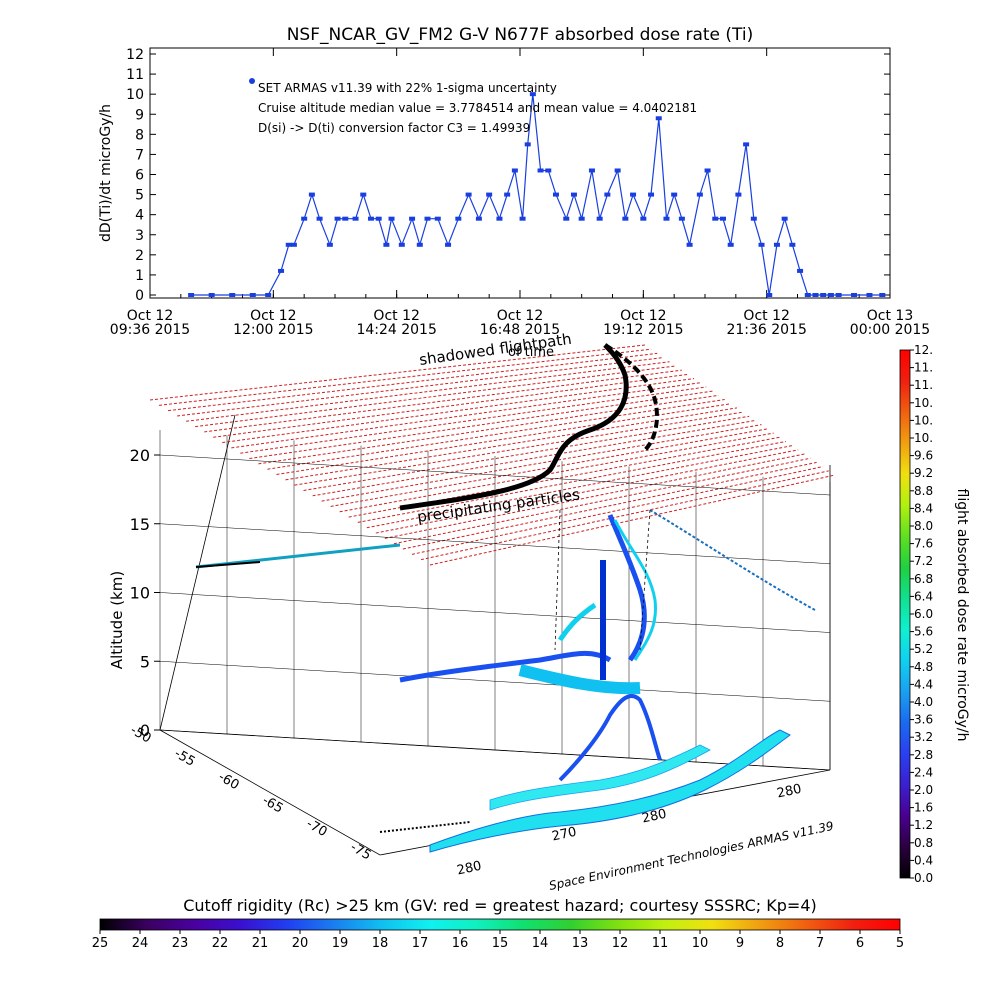 The image size is (1000, 1000). I want to click on colorbar-tick-label: 6, so click(860, 943).